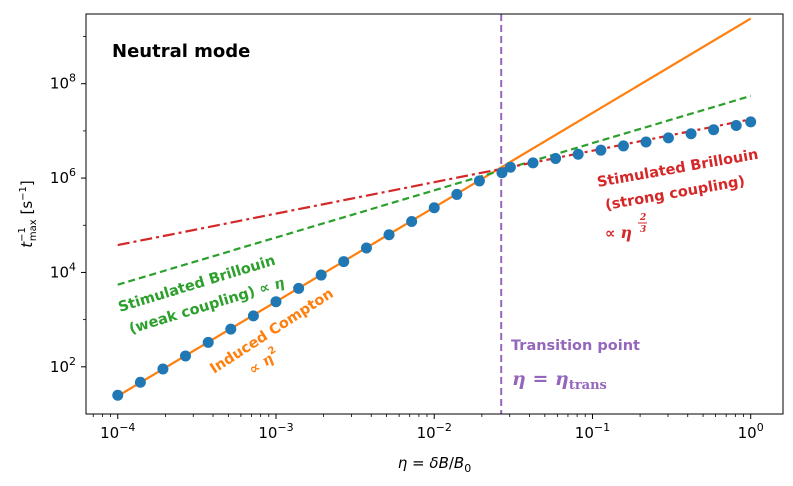  What do you see at coordinates (618, 232) in the screenshot?
I see `red-annotation-scaling: ∝ η` at bounding box center [618, 232].